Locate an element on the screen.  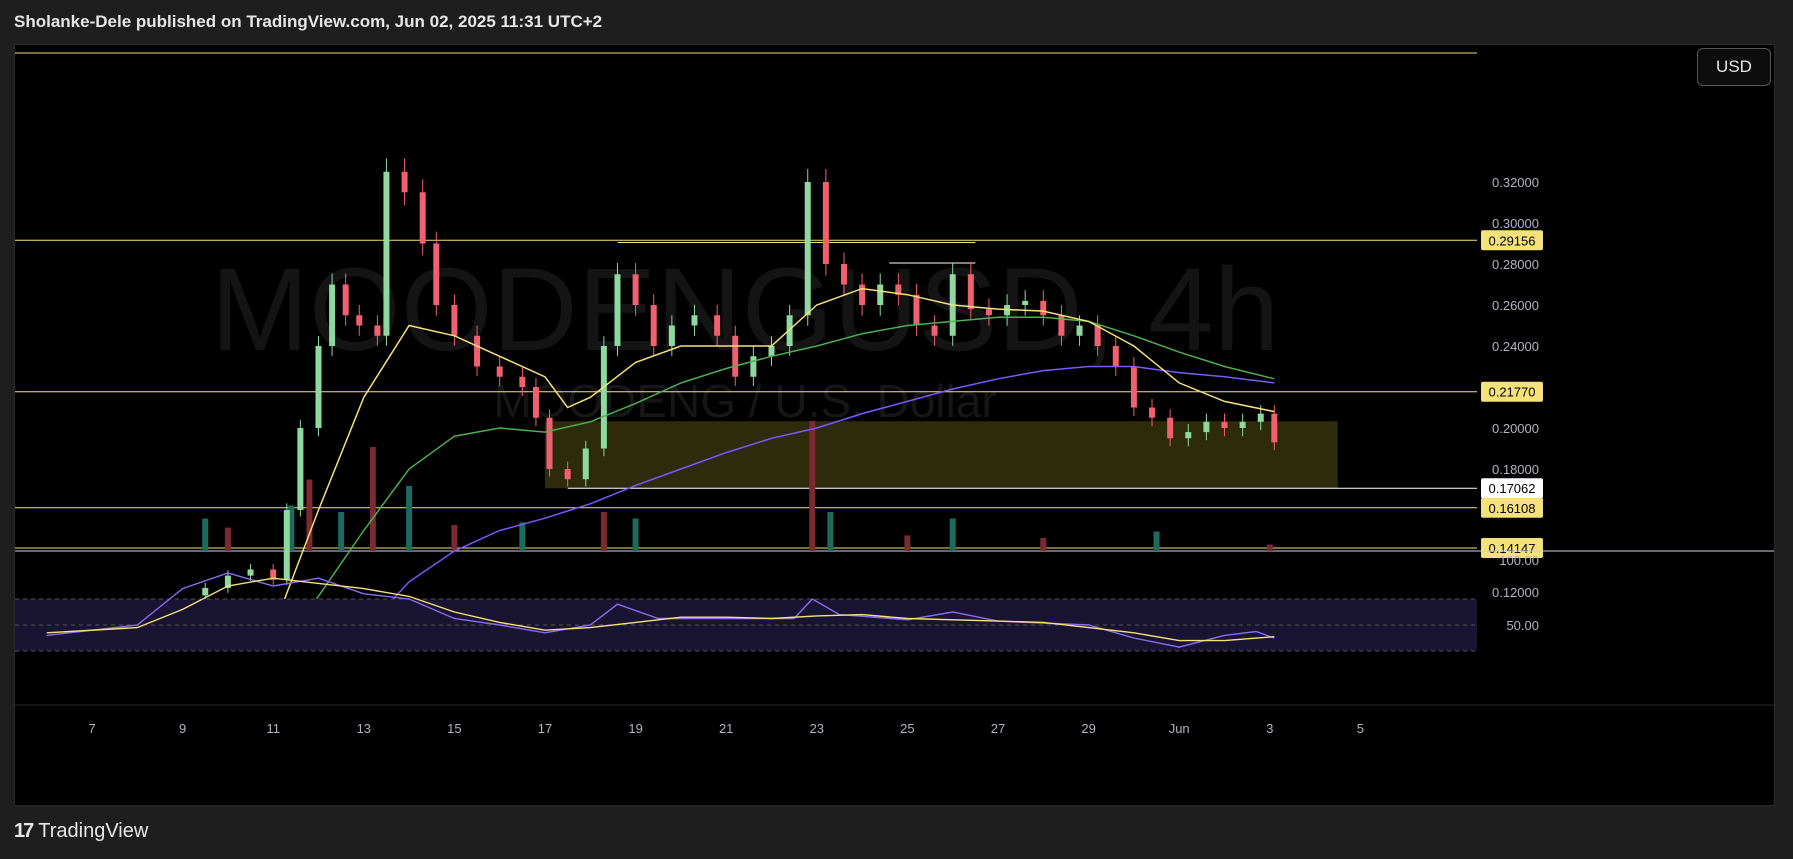
rsi-ma-line is located at coordinates (660, 609).